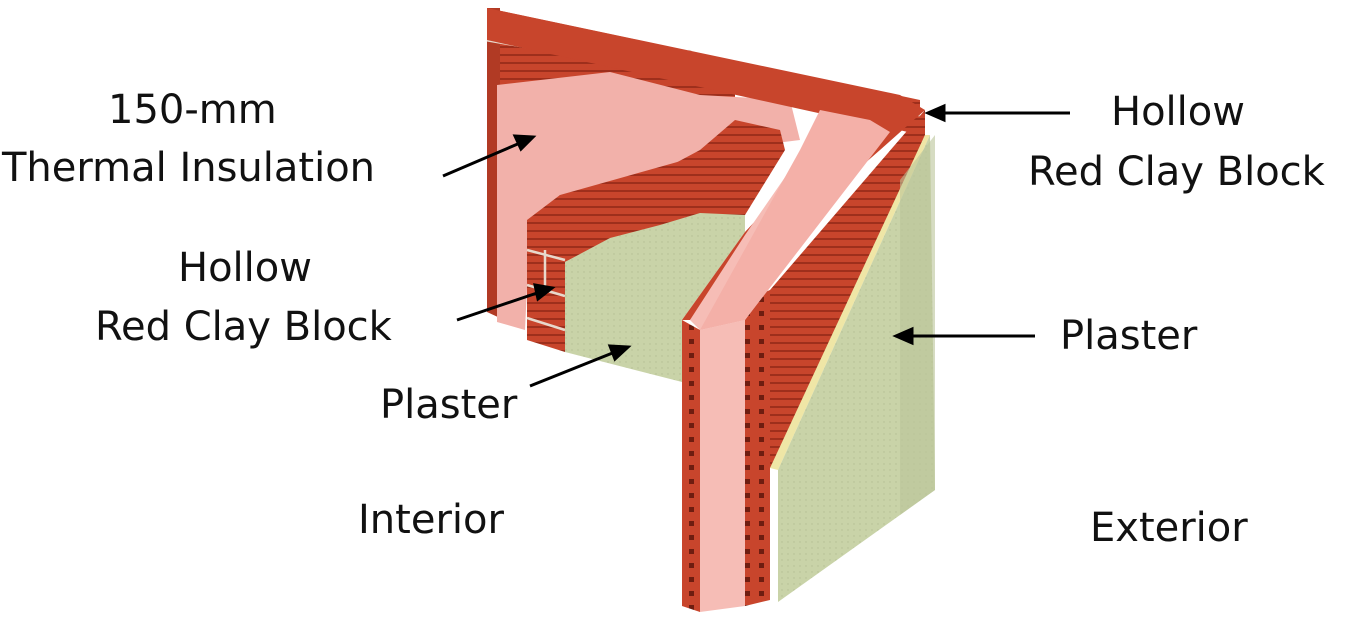  What do you see at coordinates (1178, 112) in the screenshot?
I see `right-block-label-line1: Hollow` at bounding box center [1178, 112].